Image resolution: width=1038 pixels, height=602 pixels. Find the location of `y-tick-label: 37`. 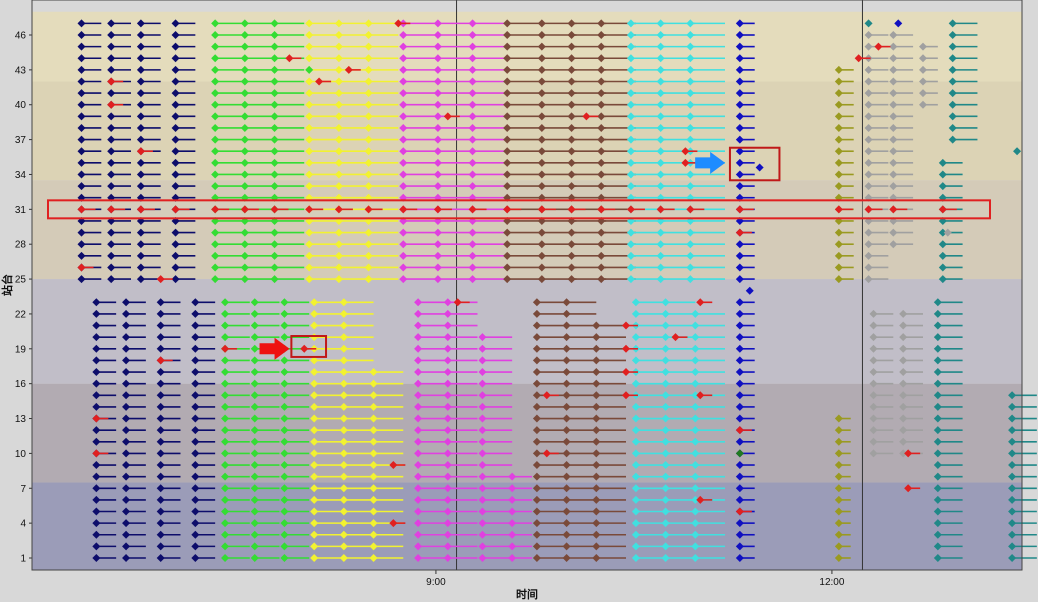

y-tick-label: 37 is located at coordinates (21, 140).